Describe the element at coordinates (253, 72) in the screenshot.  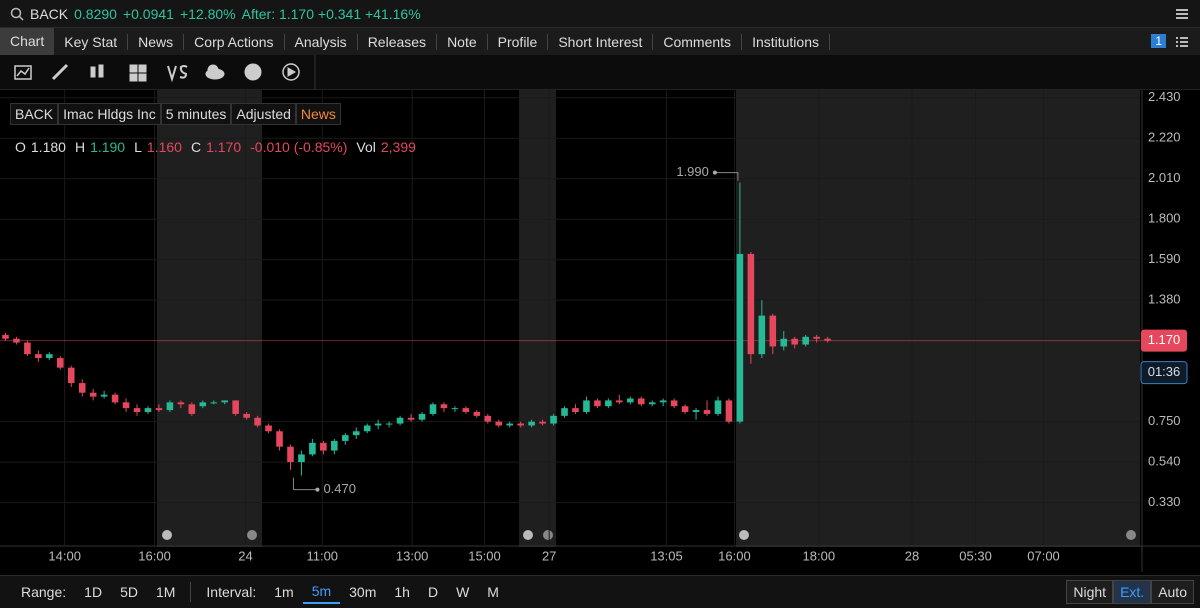
I see `dollar-icon` at that location.